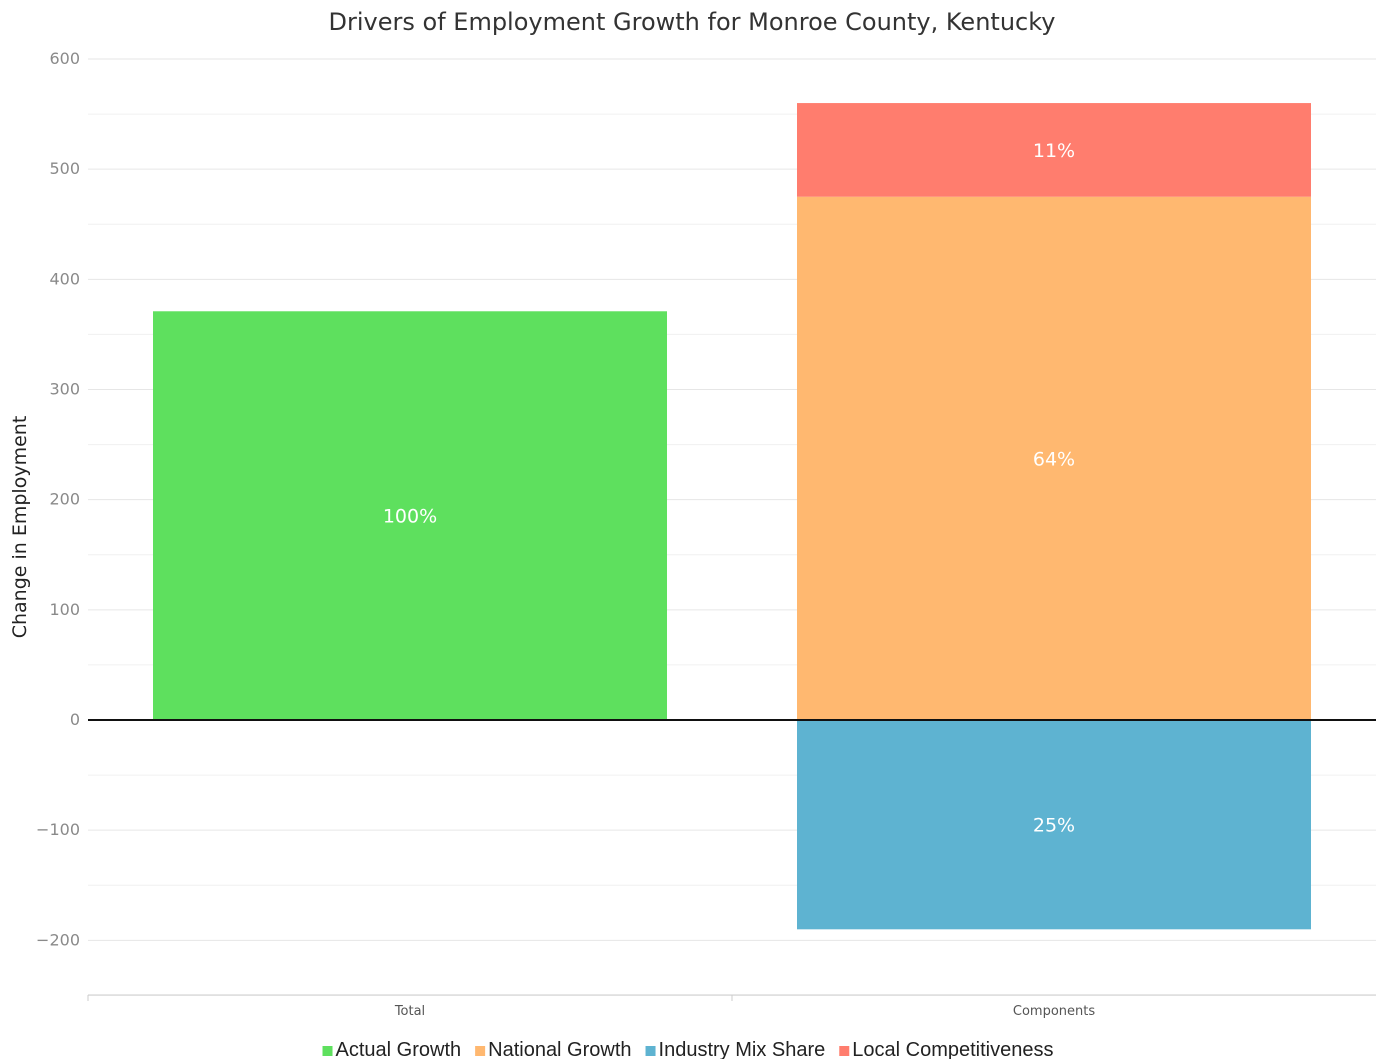 The width and height of the screenshot is (1376, 1059). What do you see at coordinates (58, 939) in the screenshot?
I see `y-tick-label: −200` at bounding box center [58, 939].